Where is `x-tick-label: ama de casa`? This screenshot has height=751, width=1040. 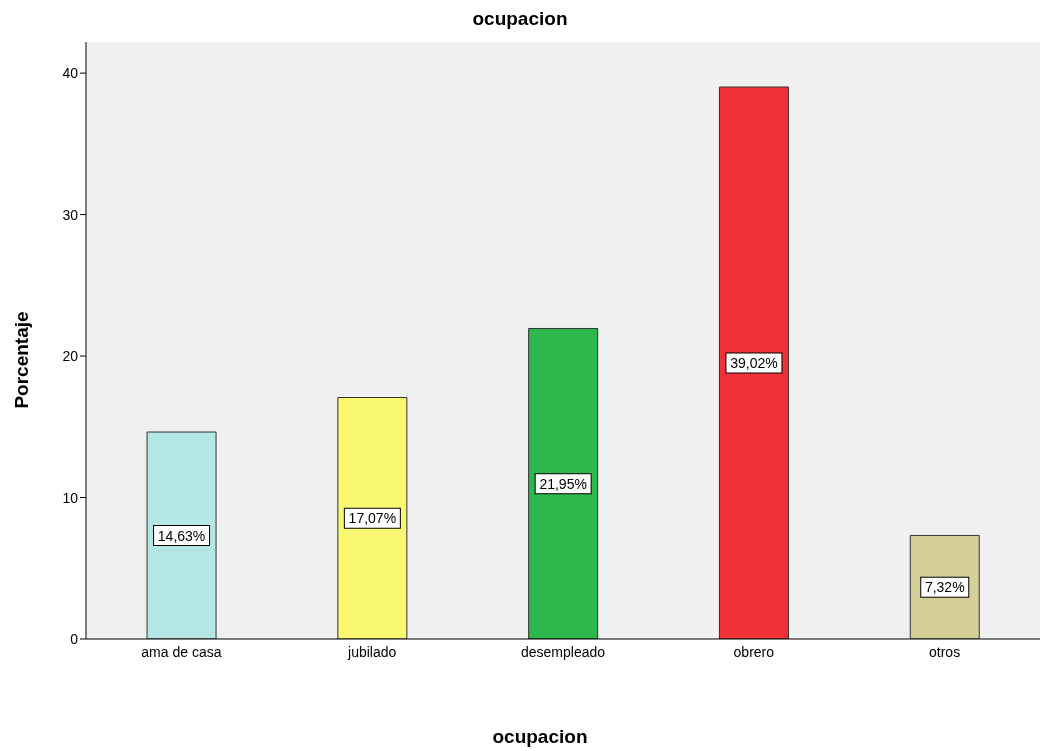
x-tick-label: ama de casa is located at coordinates (181, 651).